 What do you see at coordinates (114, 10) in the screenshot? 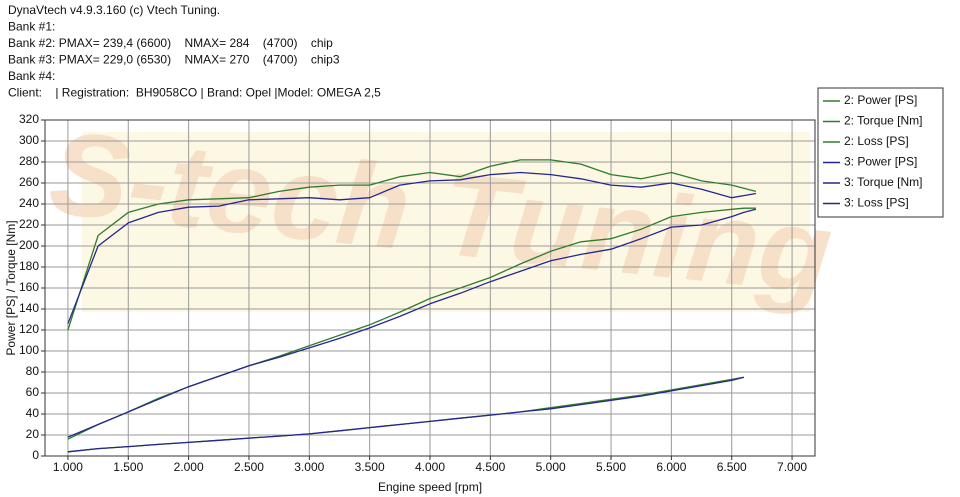
I see `header-line: DynaVtech v4.9.3.160 (c) Vtech Tuning.` at bounding box center [114, 10].